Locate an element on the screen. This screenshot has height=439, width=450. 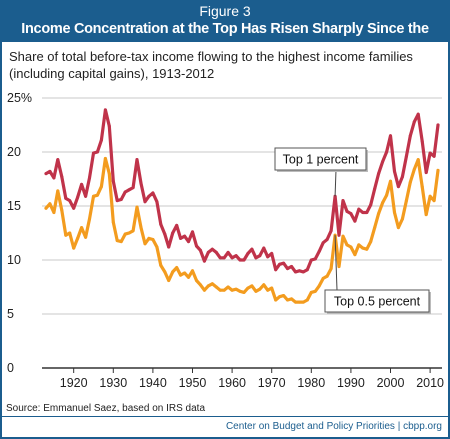
data-point-top-0-5-percent-1918 is located at coordinates (66, 235).